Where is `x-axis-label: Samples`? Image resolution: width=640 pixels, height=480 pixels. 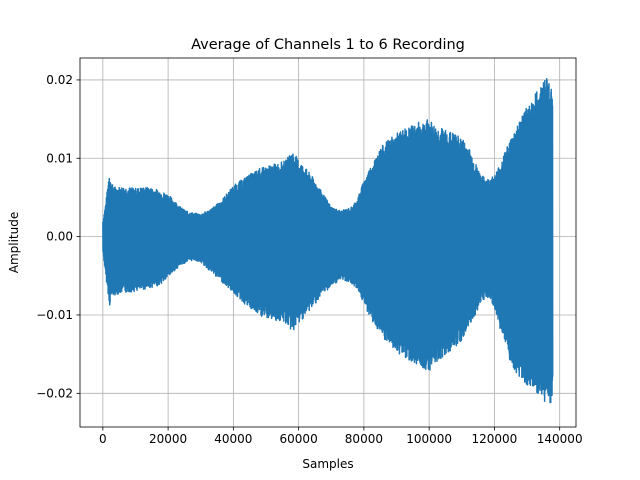 x-axis-label: Samples is located at coordinates (327, 464).